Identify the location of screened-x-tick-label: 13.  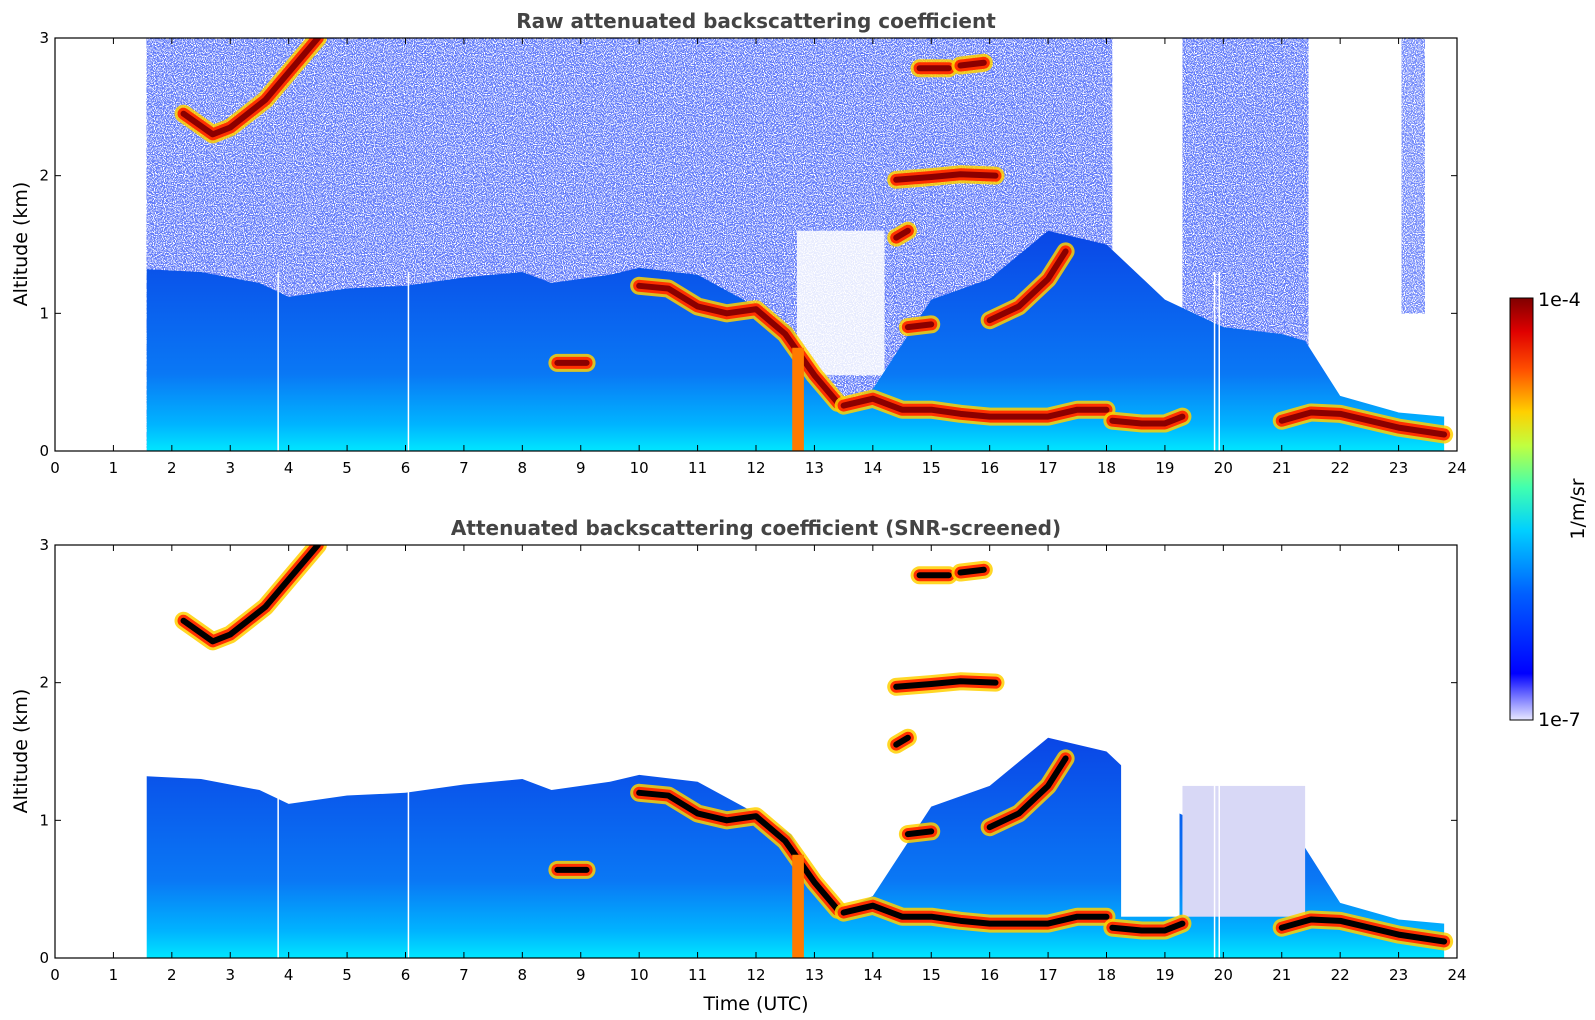
(814, 975).